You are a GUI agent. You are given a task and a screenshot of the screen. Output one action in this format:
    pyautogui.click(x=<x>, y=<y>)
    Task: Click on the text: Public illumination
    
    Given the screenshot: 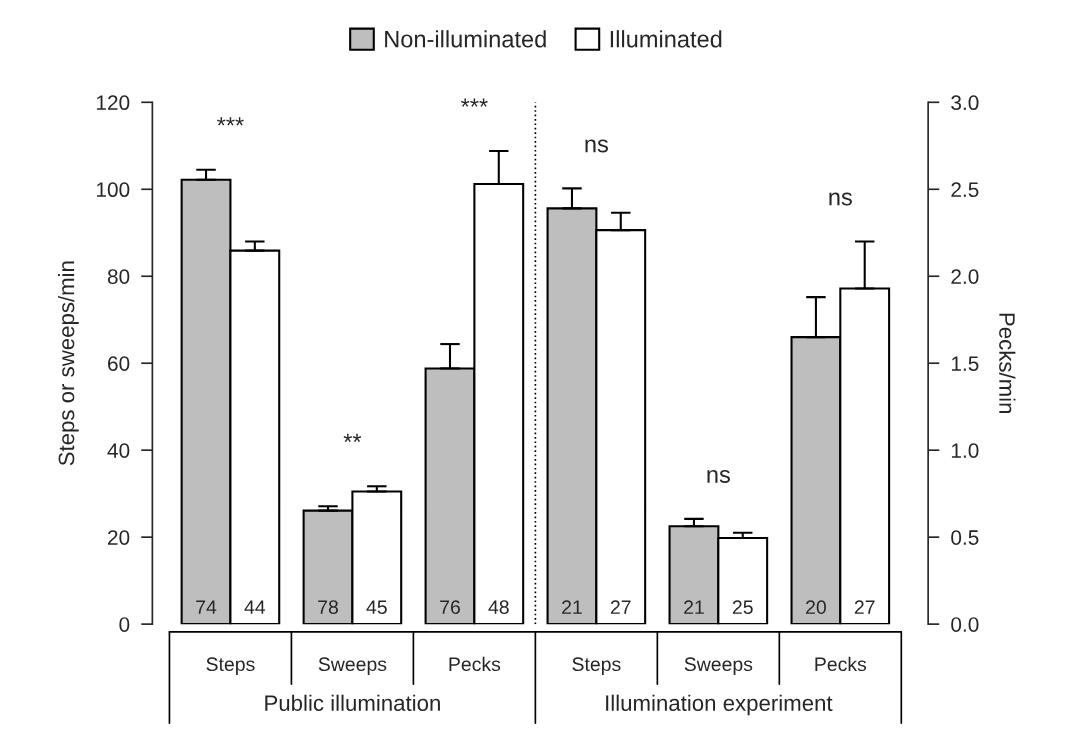 What is the action you would take?
    pyautogui.click(x=352, y=702)
    